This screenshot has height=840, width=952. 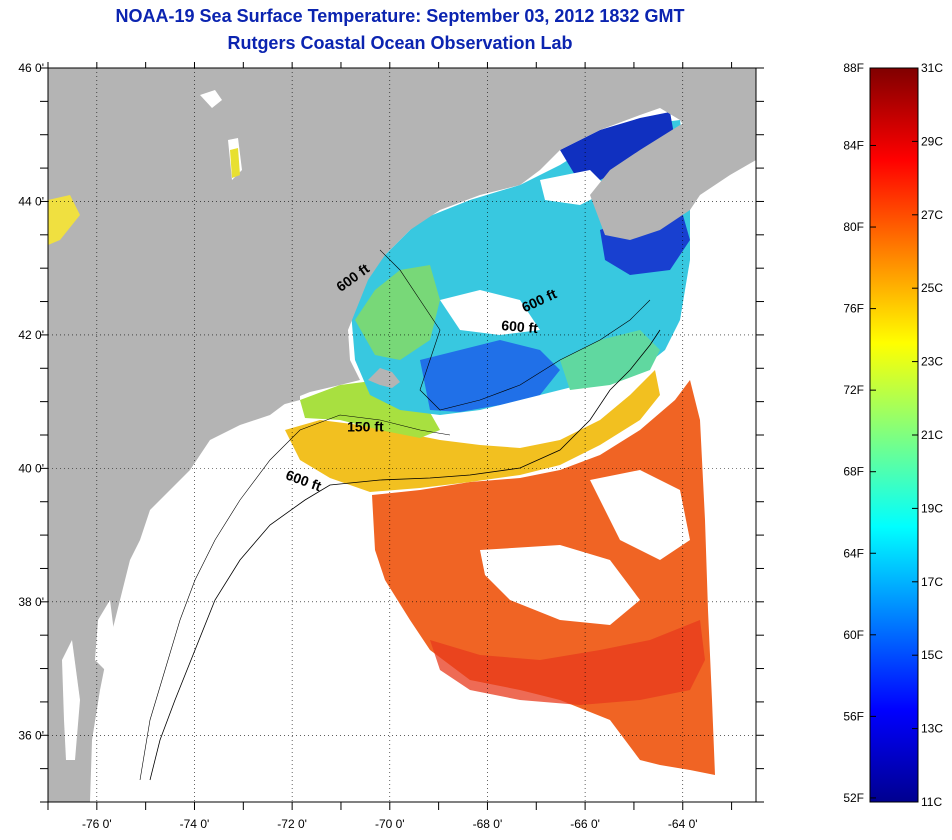 I want to click on colorbar-celsius-label: 15C, so click(x=932, y=655).